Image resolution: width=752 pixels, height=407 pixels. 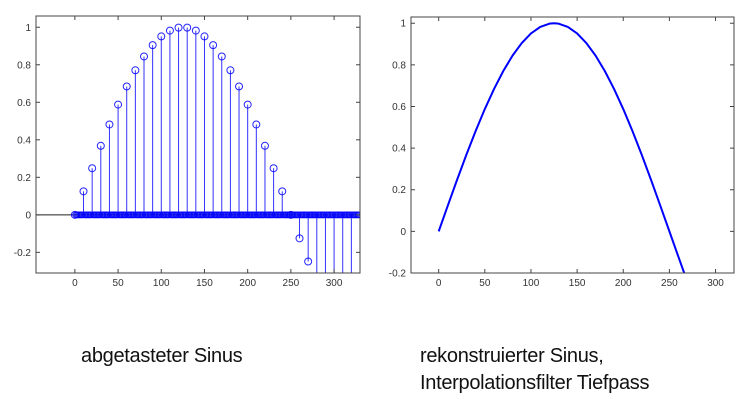 I want to click on caption-interpolation-filter: Interpolationsfilter Tiefpass, so click(x=535, y=383).